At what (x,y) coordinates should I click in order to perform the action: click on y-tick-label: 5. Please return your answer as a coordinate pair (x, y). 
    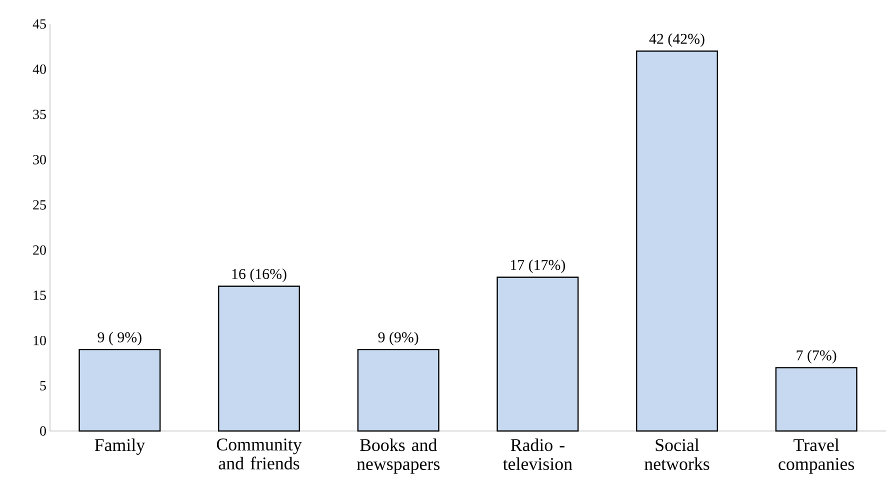
    Looking at the image, I should click on (43, 385).